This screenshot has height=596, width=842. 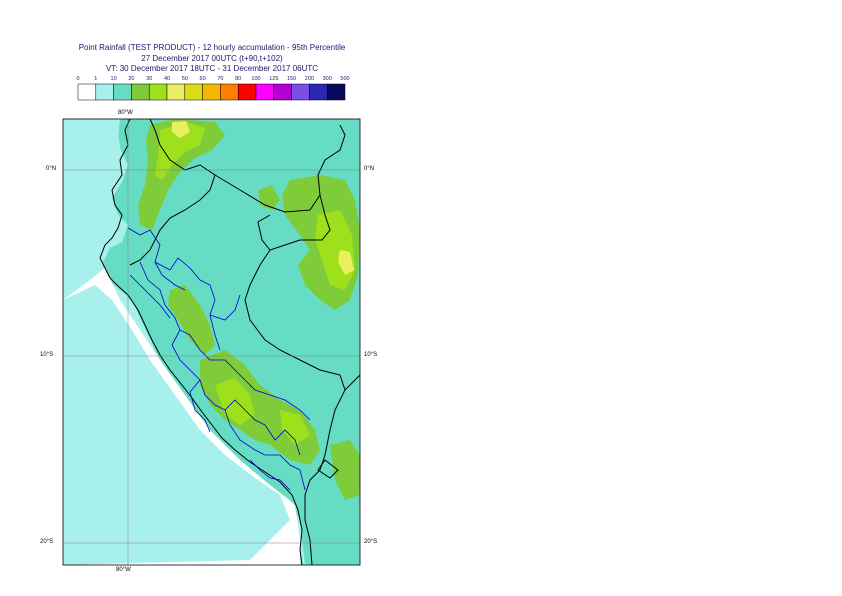 What do you see at coordinates (185, 79) in the screenshot?
I see `legend-tick-label: 50` at bounding box center [185, 79].